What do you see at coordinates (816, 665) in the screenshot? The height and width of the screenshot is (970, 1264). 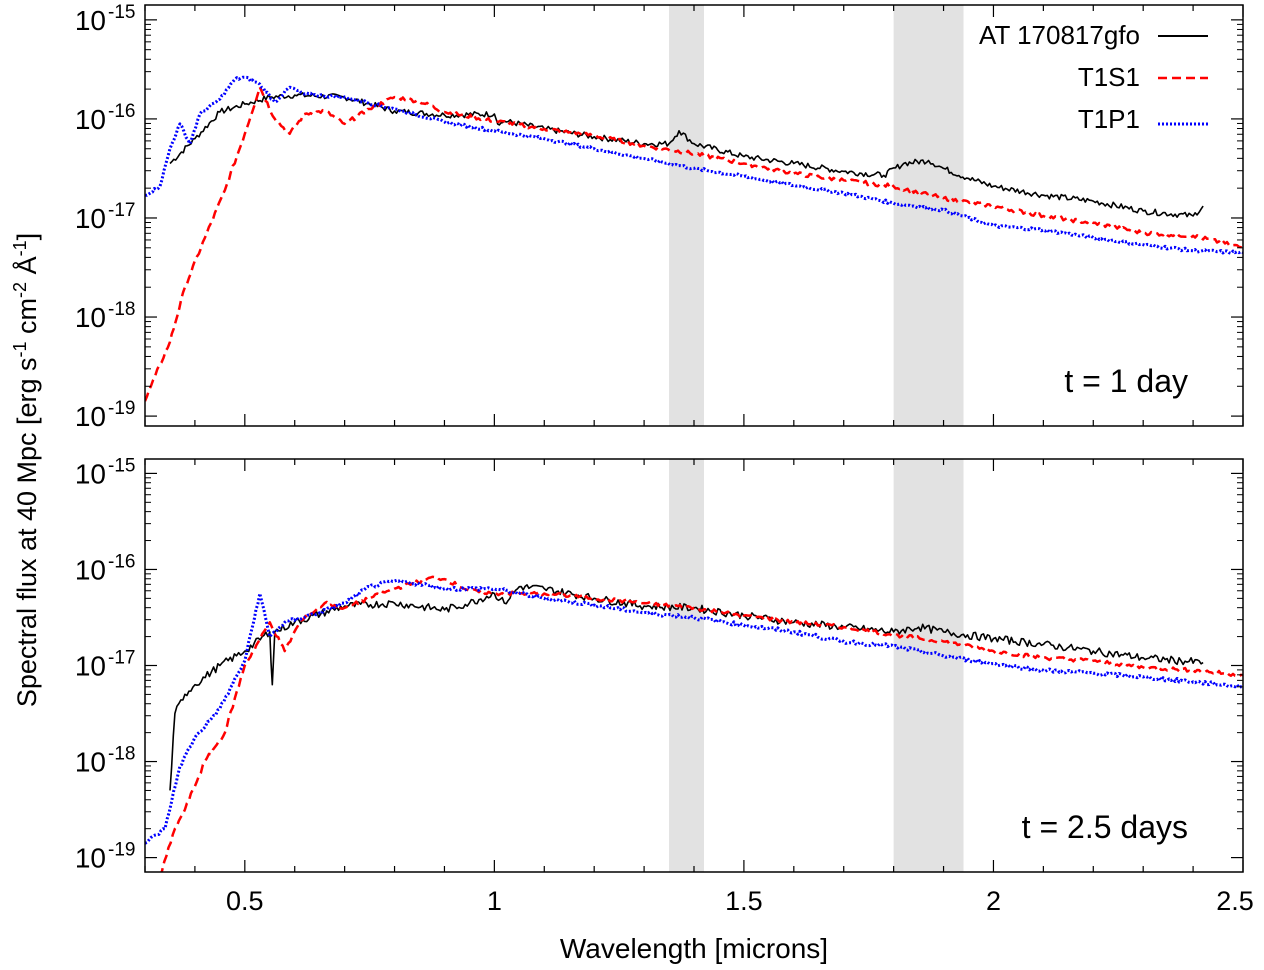 I see `shaded-bands-bottom` at bounding box center [816, 665].